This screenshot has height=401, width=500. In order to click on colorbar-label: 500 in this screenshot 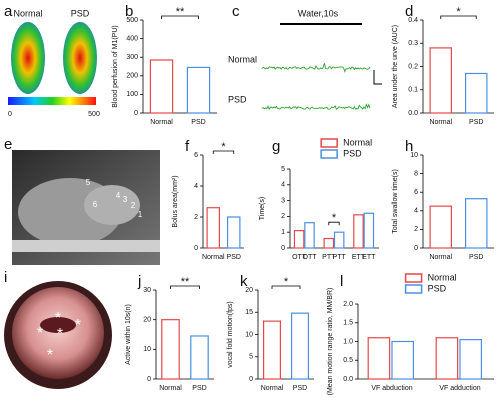, I will do `click(94, 114)`.